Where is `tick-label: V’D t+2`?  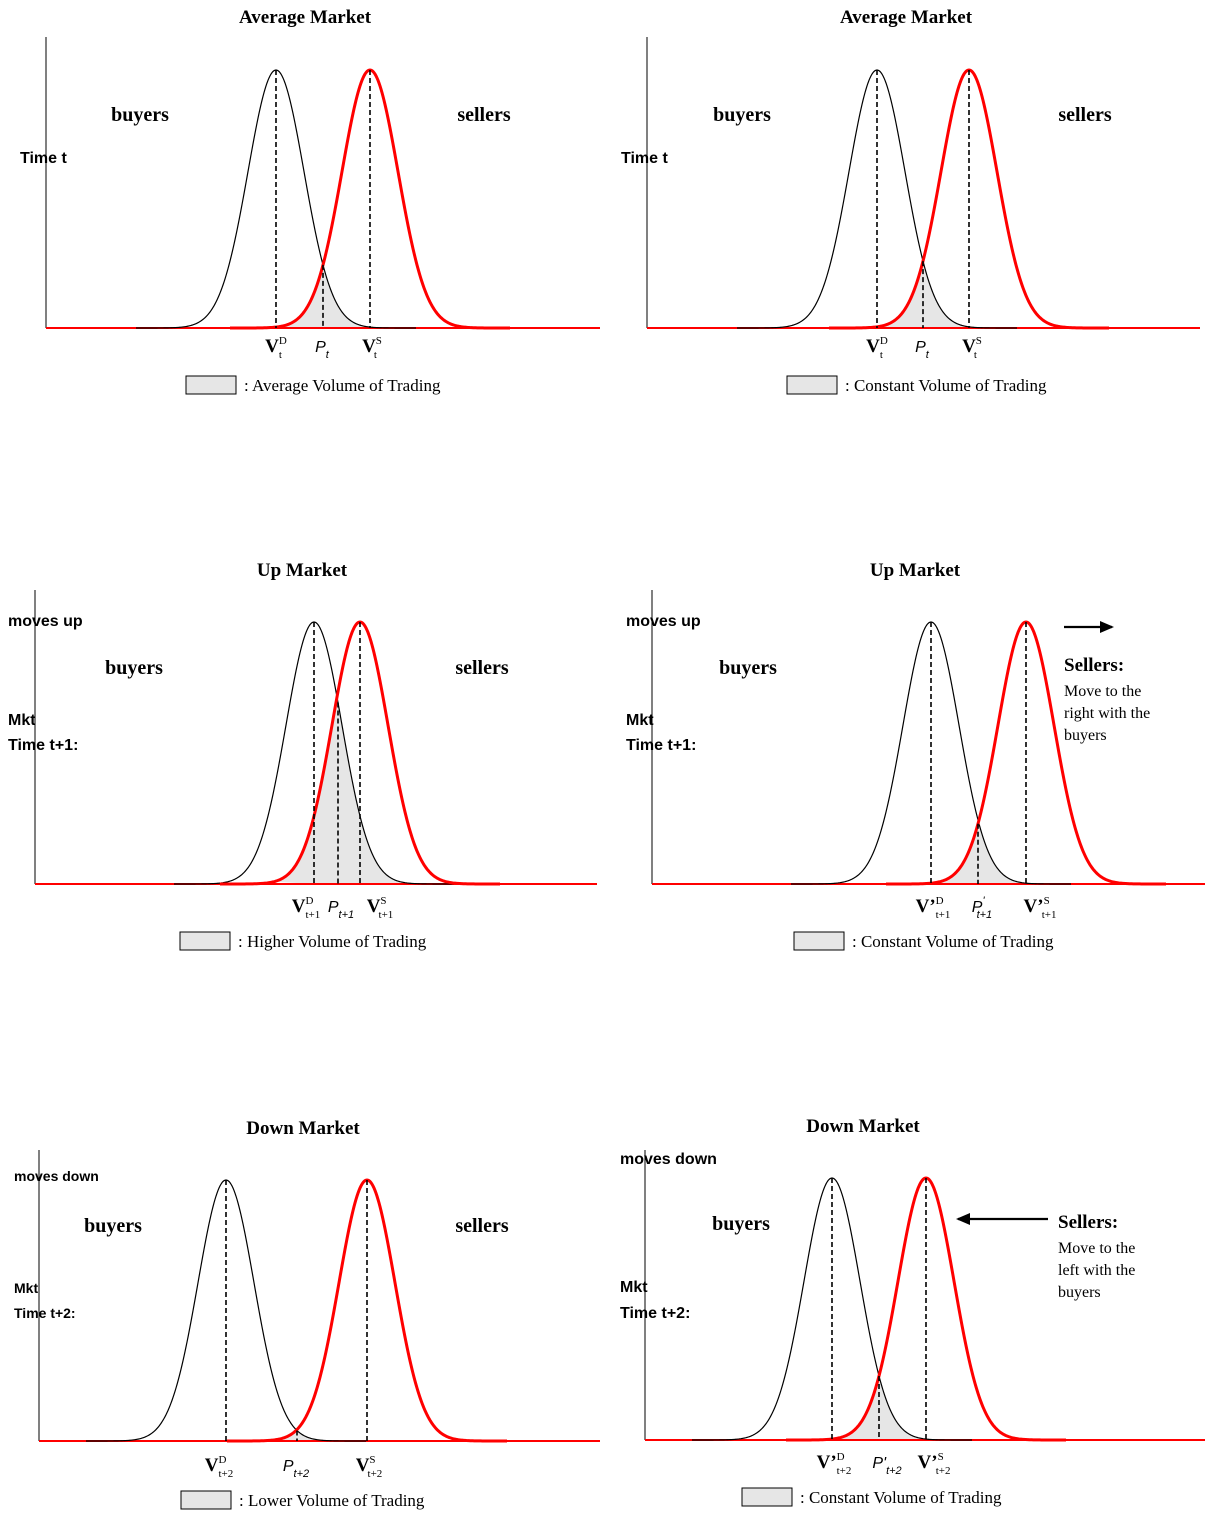
tick-label: V’D t+2 is located at coordinates (834, 1464).